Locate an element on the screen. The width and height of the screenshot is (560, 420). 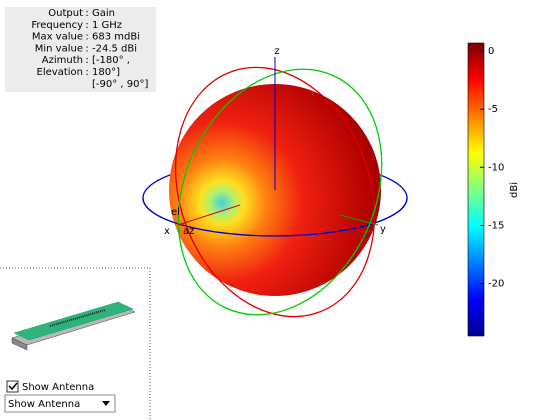
colorbar-tick-label: 0 is located at coordinates (491, 51).